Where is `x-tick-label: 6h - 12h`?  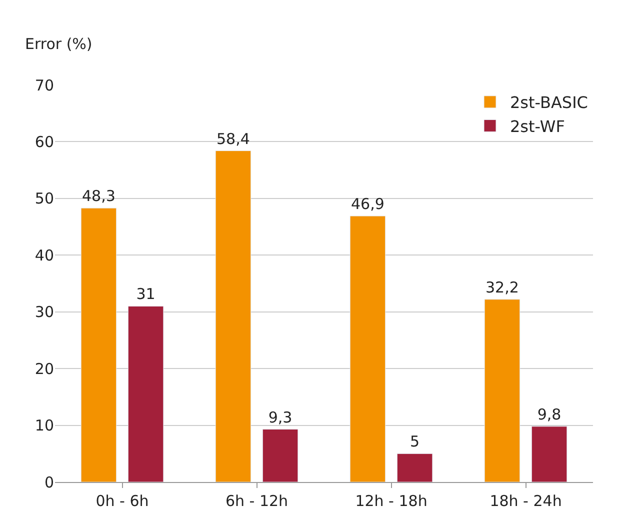 x-tick-label: 6h - 12h is located at coordinates (256, 501).